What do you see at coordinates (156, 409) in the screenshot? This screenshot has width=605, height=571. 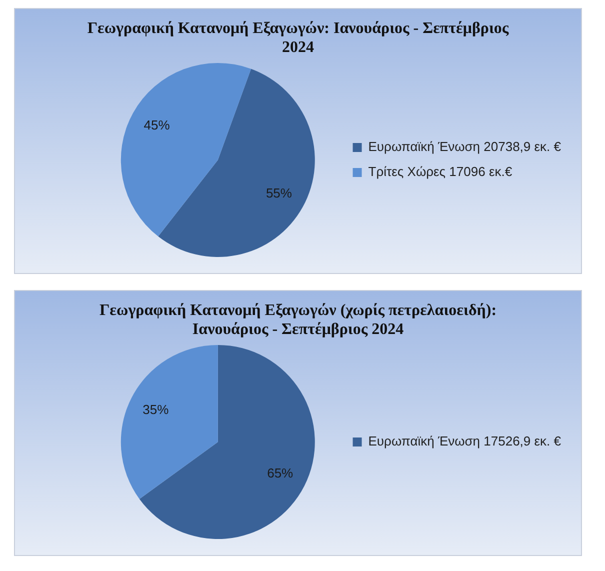 I see `data-label: 35%` at bounding box center [156, 409].